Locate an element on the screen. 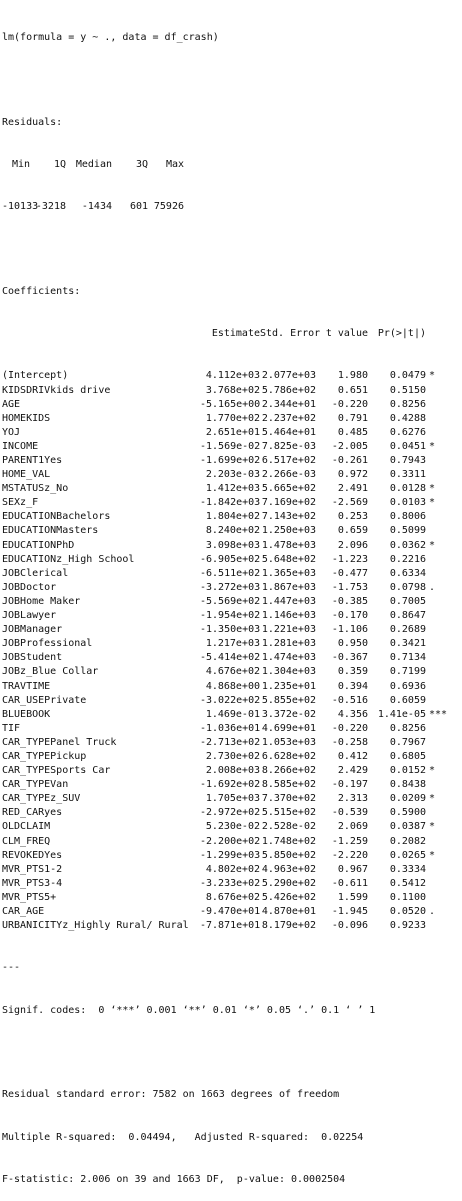 Image resolution: width=462 pixels, height=1201 pixels. coef-std-error: 2.344e+01 is located at coordinates (288, 404).